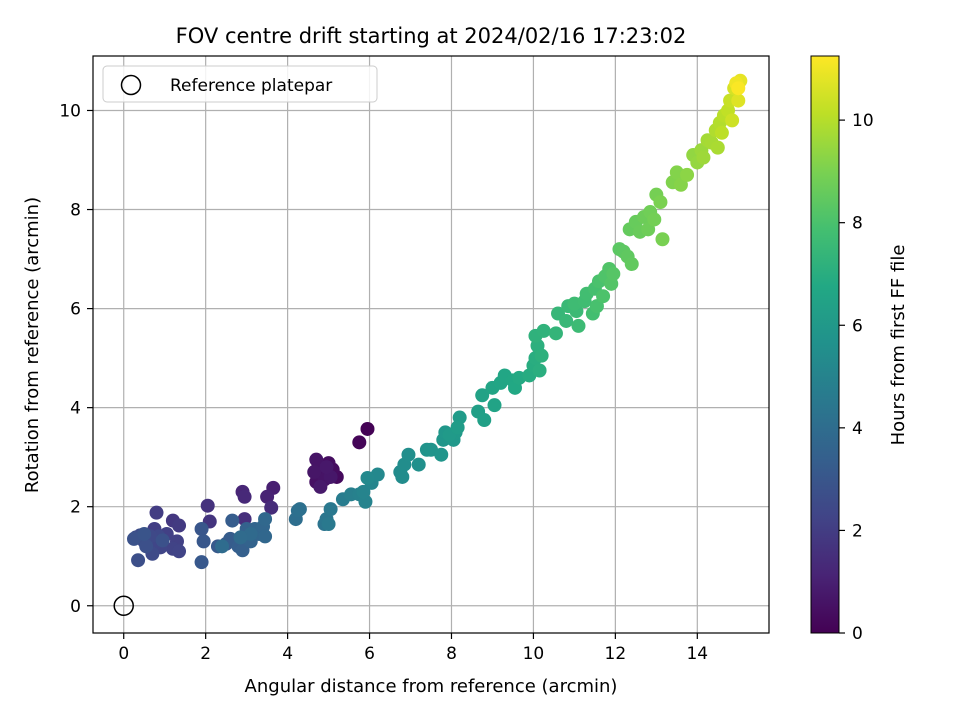  I want to click on x-tick-label: 6, so click(369, 654).